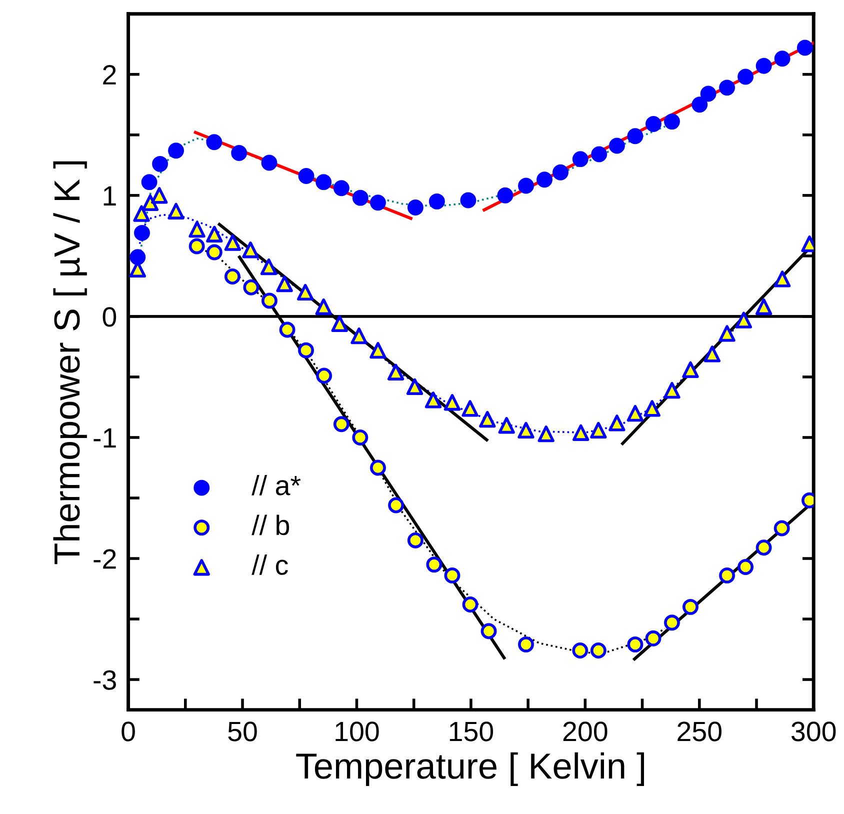 The height and width of the screenshot is (814, 844). Describe the element at coordinates (109, 74) in the screenshot. I see `y-tick-label: 2` at that location.